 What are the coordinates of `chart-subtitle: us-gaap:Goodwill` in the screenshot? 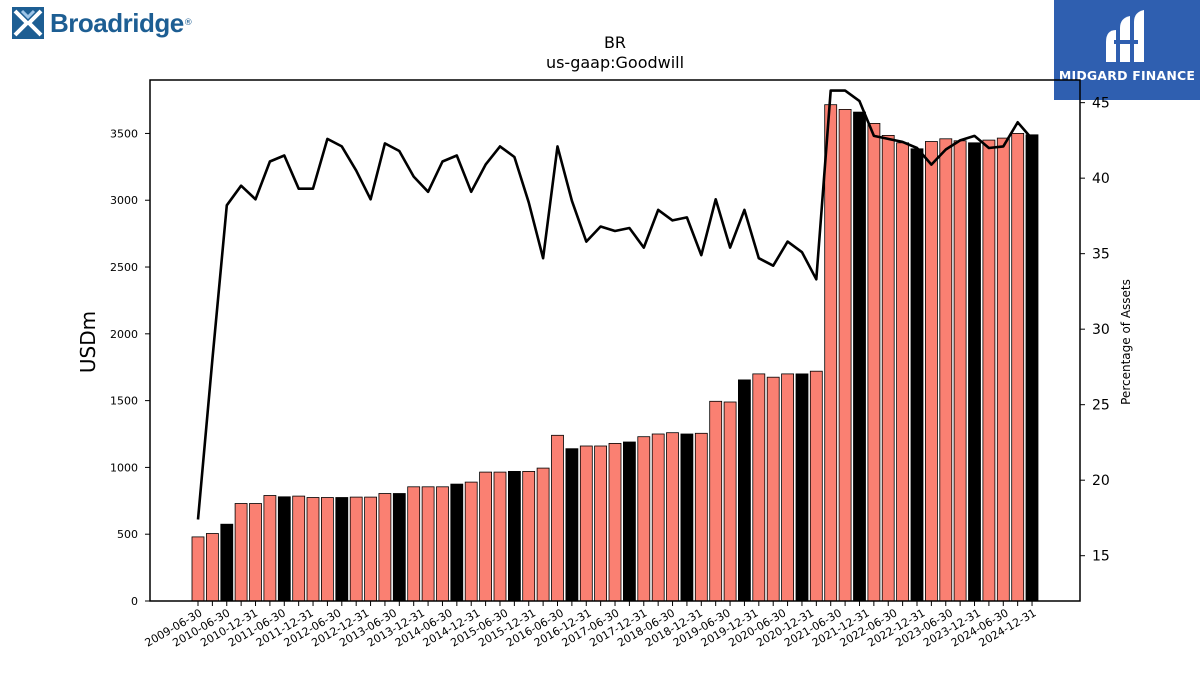 It's located at (615, 62).